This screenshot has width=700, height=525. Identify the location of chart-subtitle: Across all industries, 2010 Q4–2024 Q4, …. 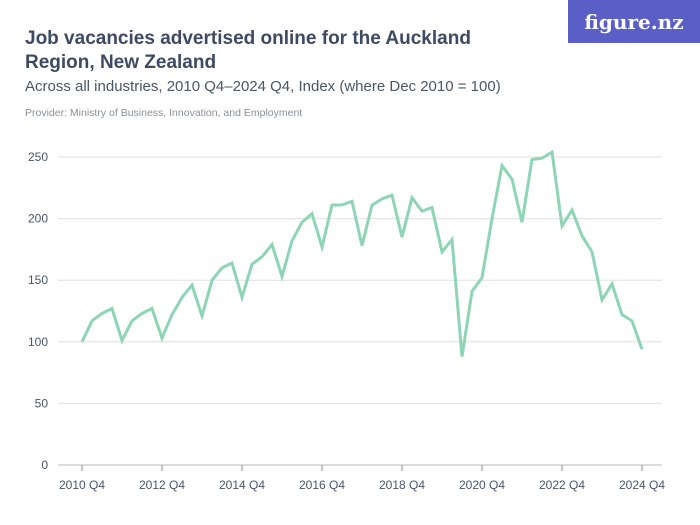
(263, 86).